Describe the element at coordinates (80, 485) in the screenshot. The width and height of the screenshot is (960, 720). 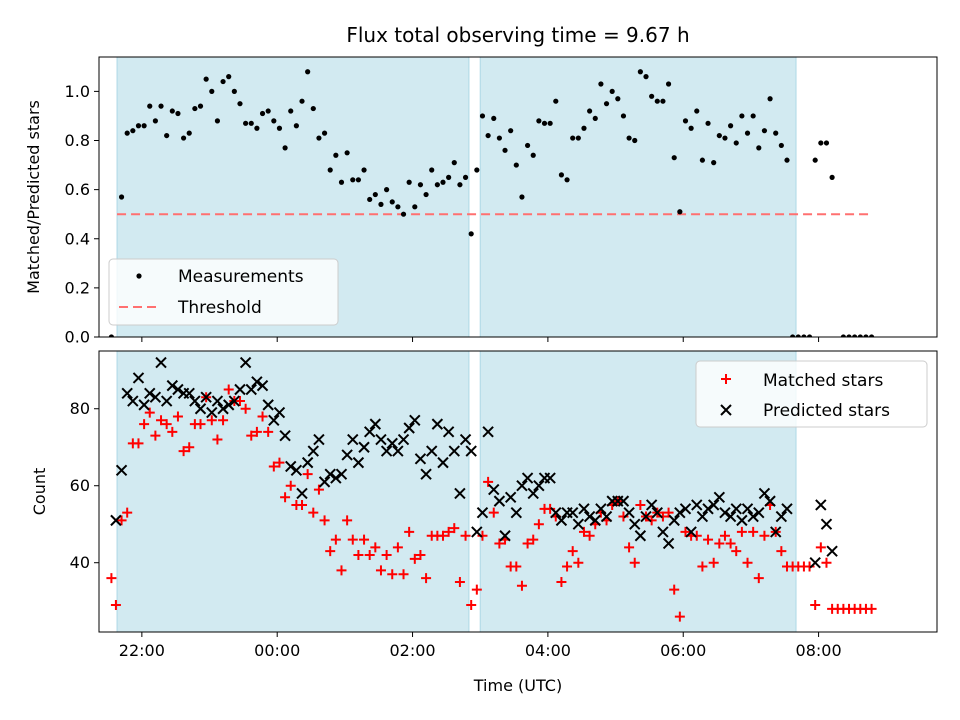
I see `y-tick-label: 60` at that location.